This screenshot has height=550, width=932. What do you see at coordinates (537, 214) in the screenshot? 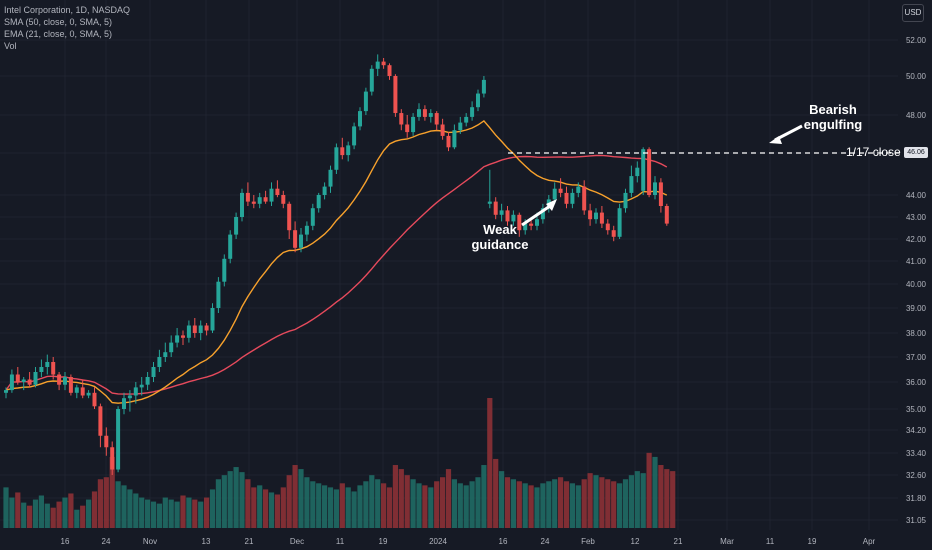
I see `weak-guidance-arrow` at bounding box center [537, 214].